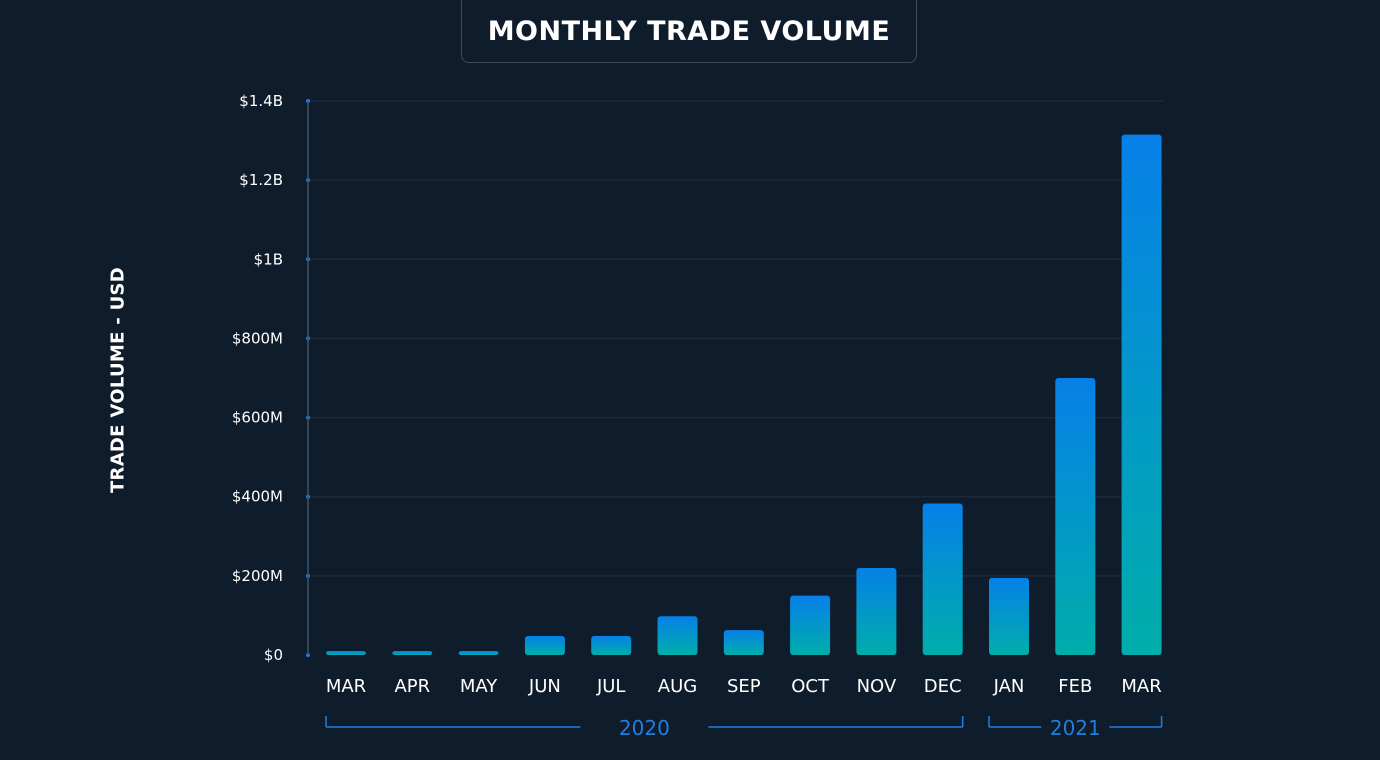  Describe the element at coordinates (479, 686) in the screenshot. I see `x-tick-label: MAY` at that location.